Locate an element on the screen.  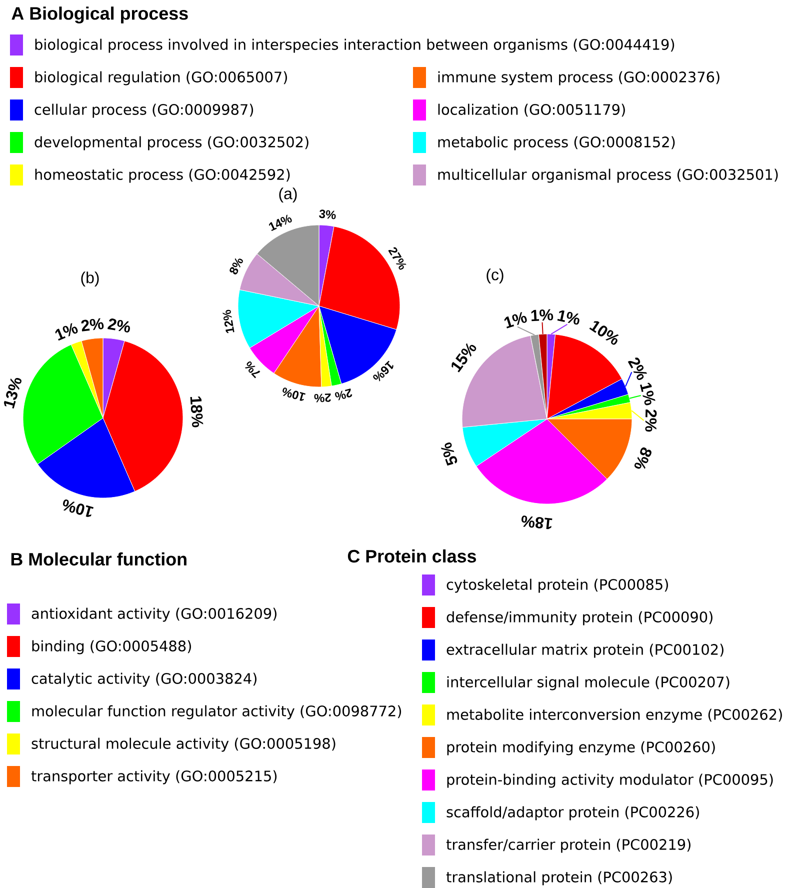
legend-label: immune system process (GO:0002376) is located at coordinates (579, 78).